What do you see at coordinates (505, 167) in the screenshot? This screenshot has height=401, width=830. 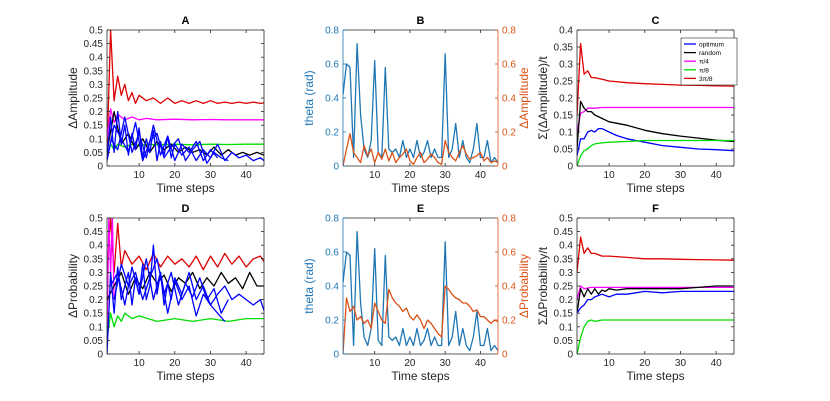 I see `y-tick-label-right: 0` at bounding box center [505, 167].